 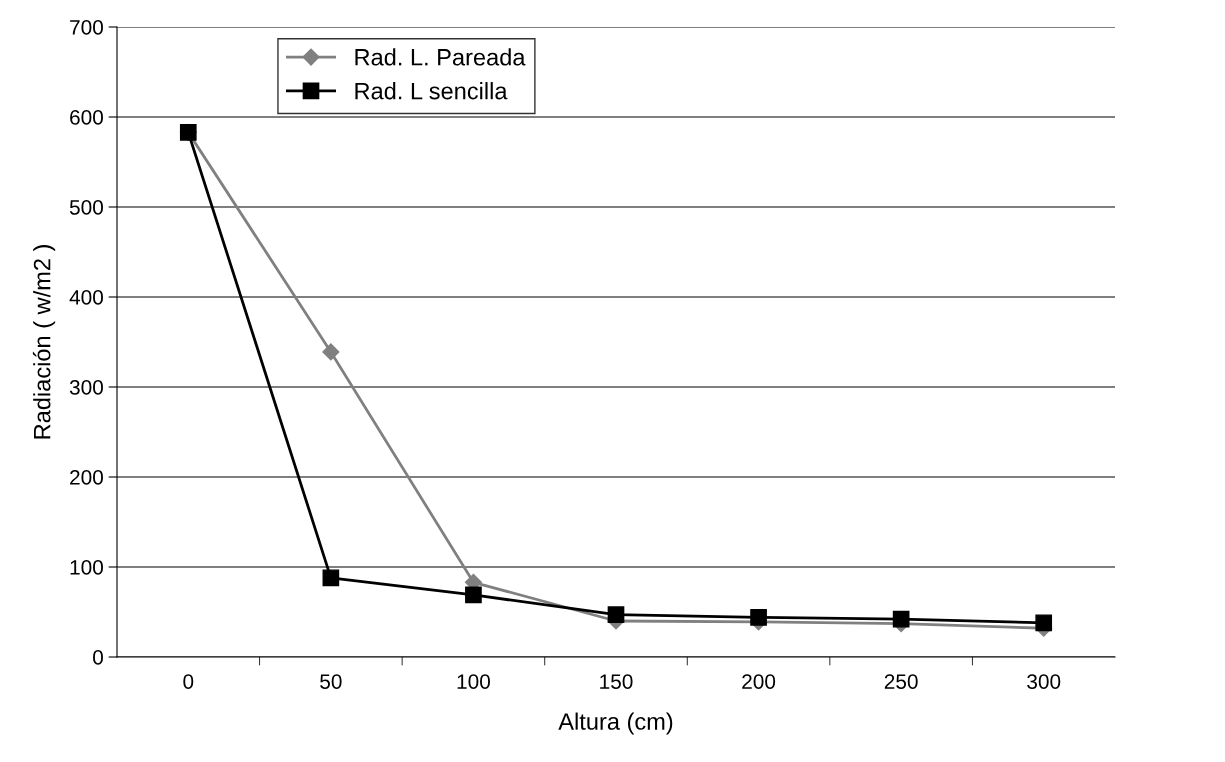 What do you see at coordinates (98, 657) in the screenshot?
I see `y-tick-label: 0` at bounding box center [98, 657].